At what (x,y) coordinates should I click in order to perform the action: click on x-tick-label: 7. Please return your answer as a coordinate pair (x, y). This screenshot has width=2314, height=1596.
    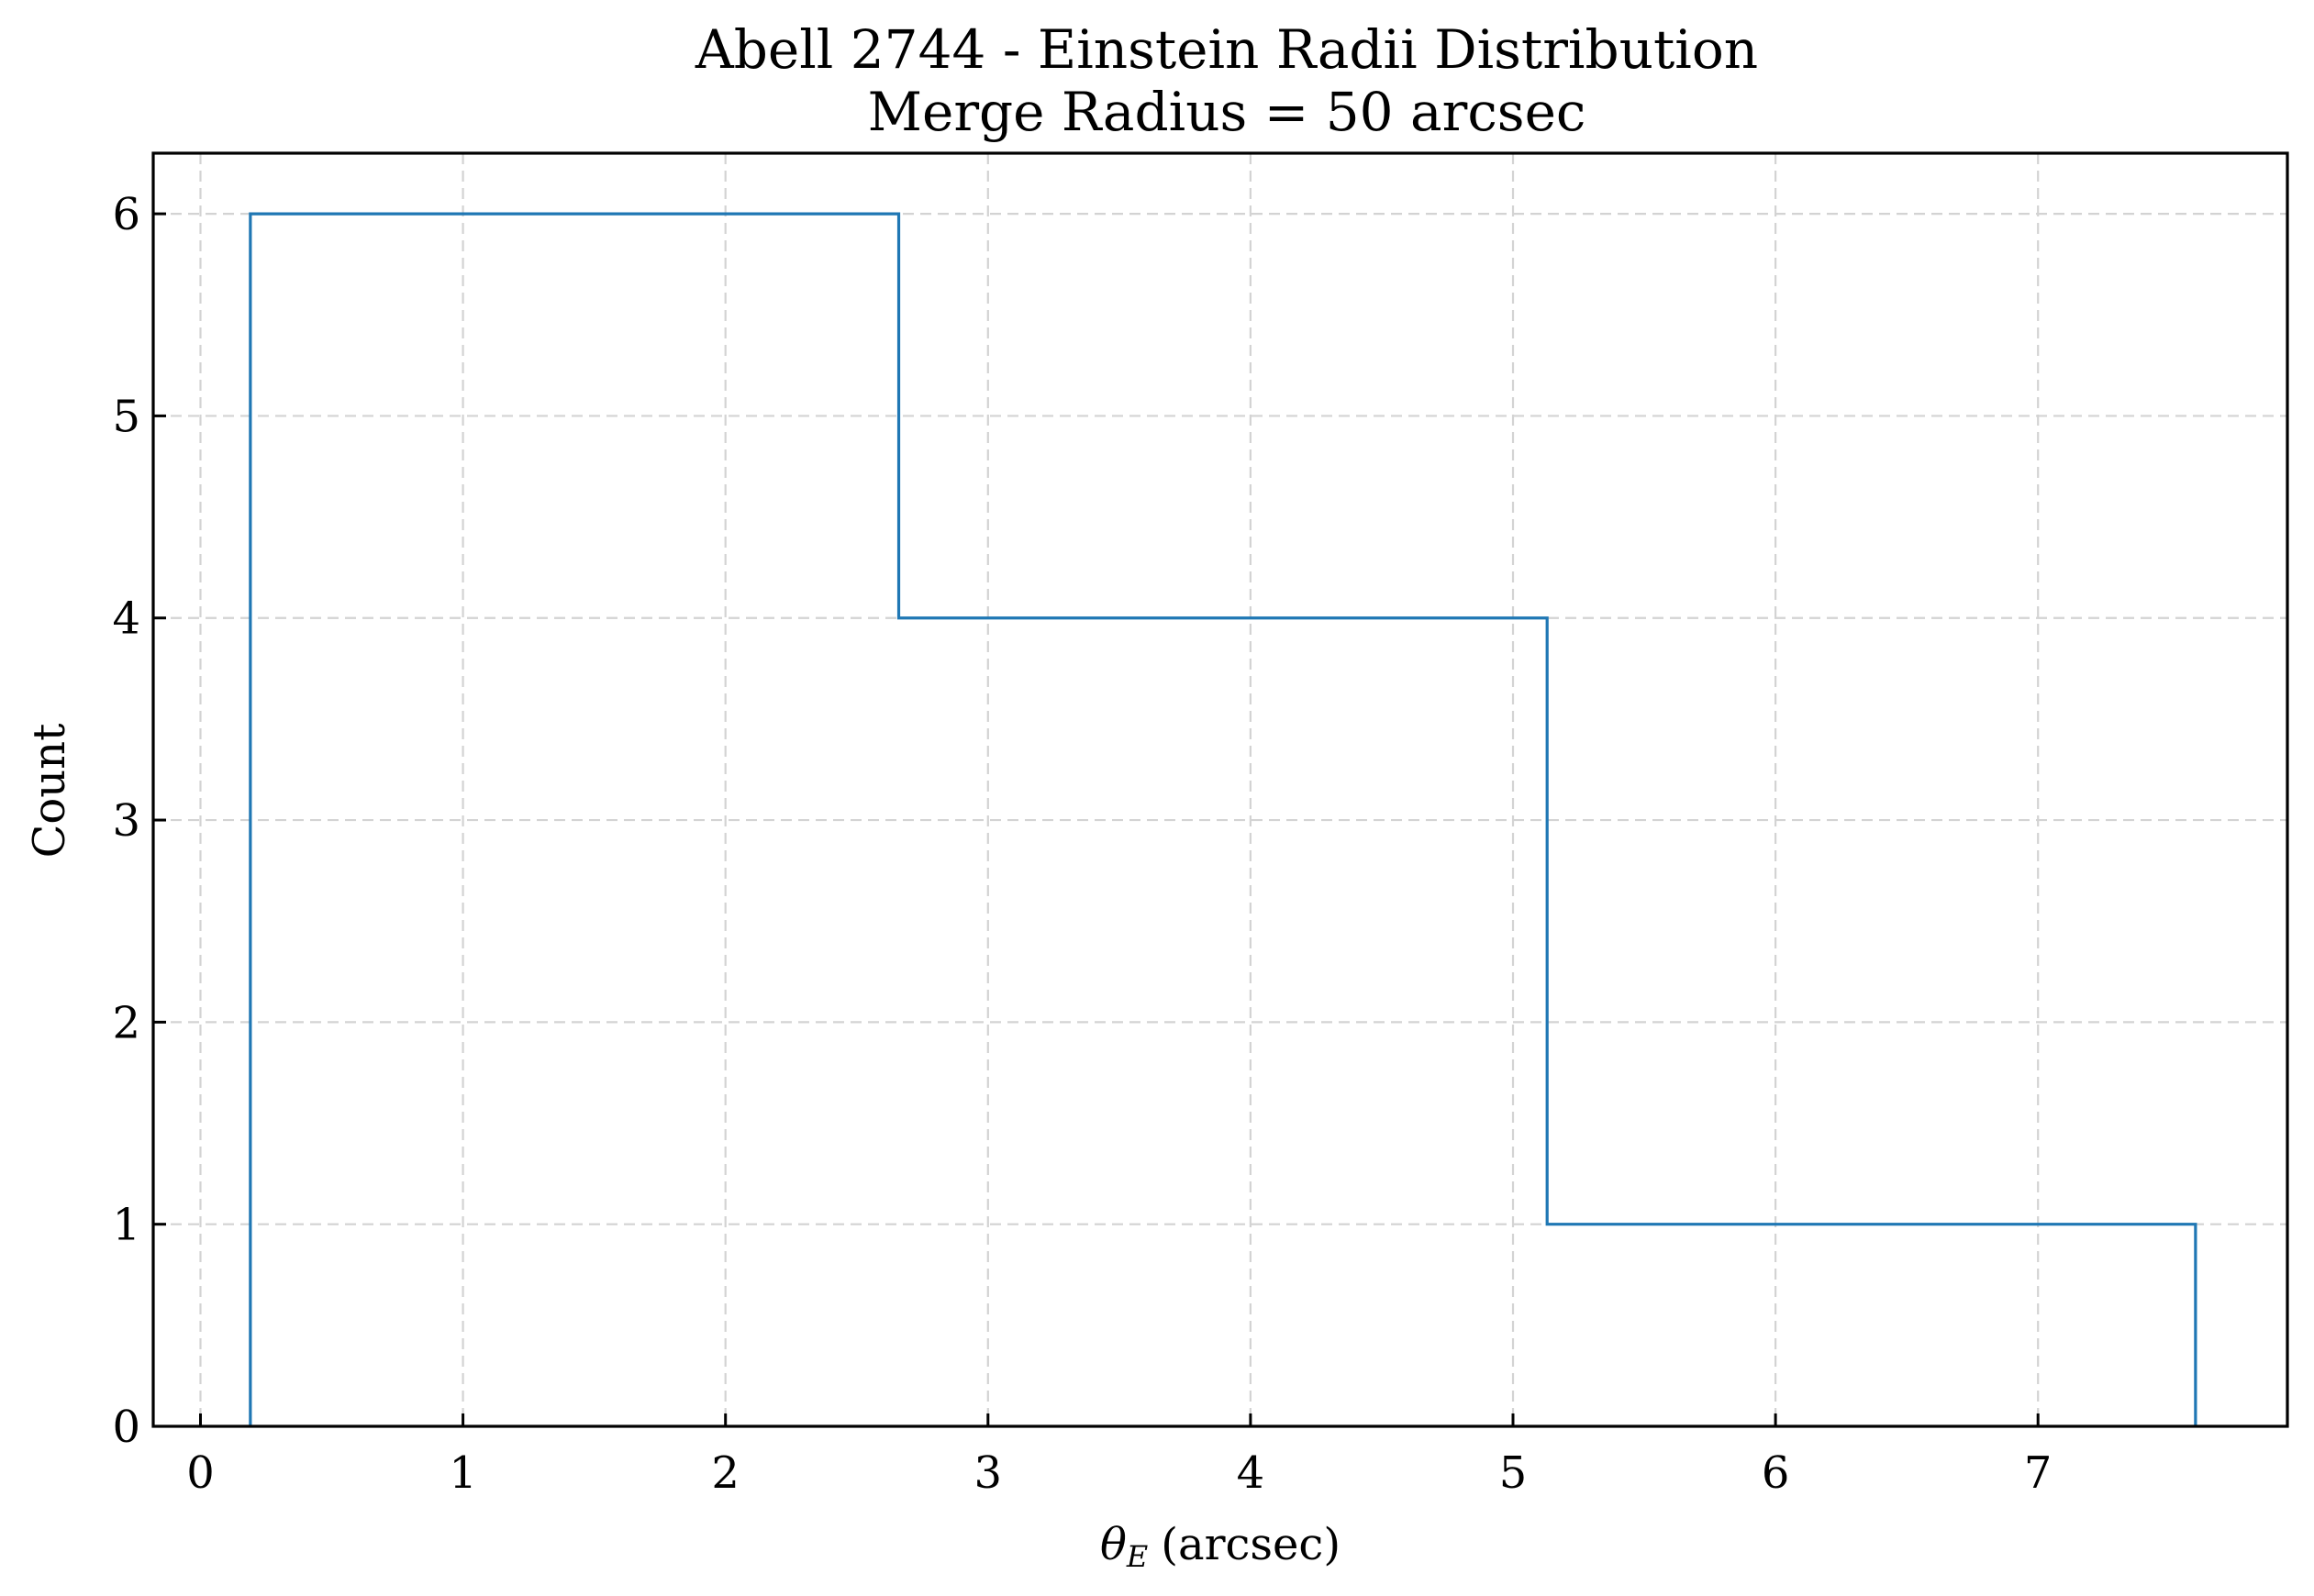
    Looking at the image, I should click on (2038, 1473).